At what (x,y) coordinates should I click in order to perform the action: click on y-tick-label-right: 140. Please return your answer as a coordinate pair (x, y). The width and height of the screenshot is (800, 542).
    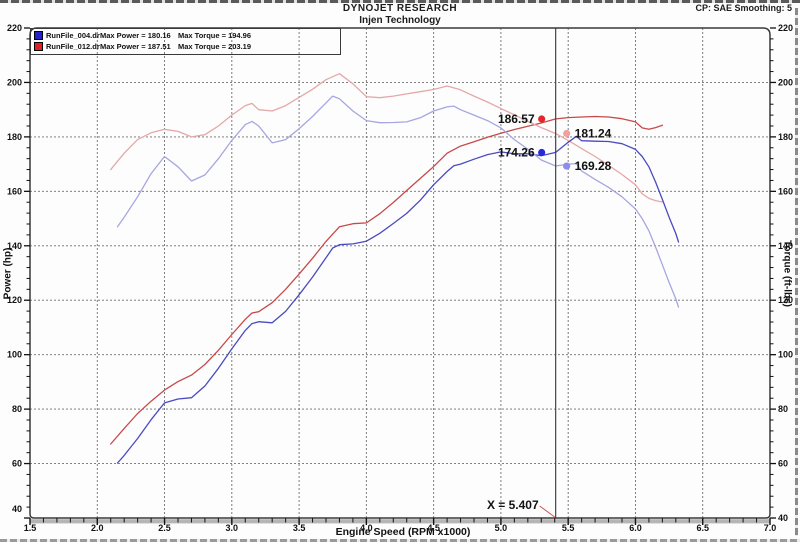
    Looking at the image, I should click on (785, 246).